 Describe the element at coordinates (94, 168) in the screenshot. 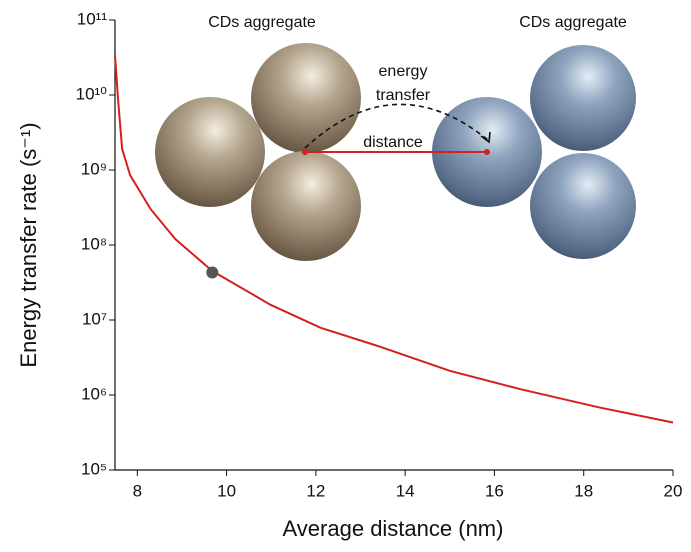

I see `y-tick-label: 10⁹` at that location.